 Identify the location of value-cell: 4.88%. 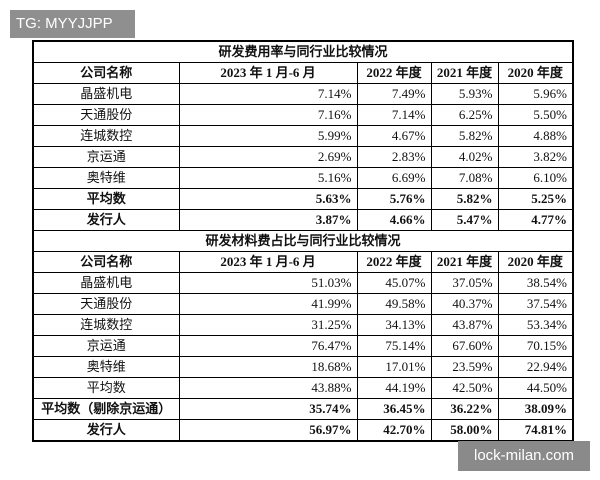
(535, 136).